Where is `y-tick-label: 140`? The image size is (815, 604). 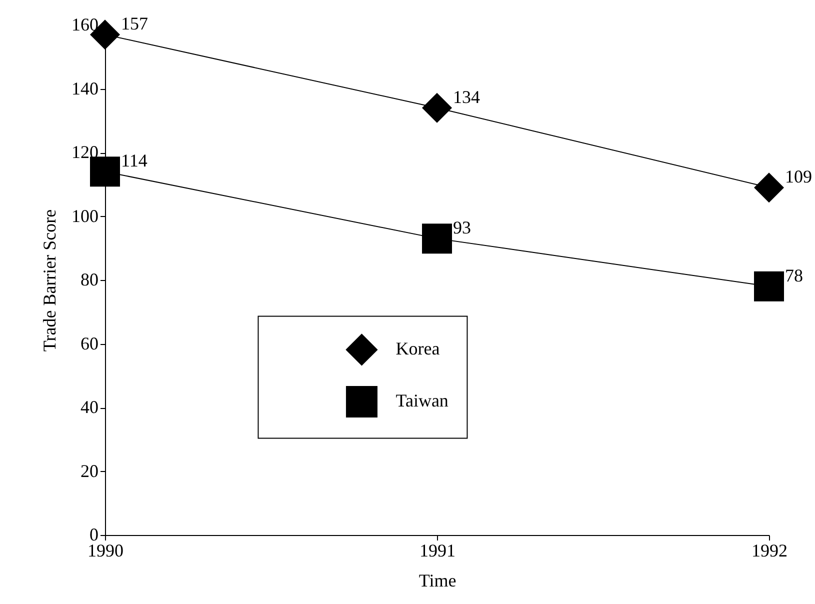
y-tick-label: 140 is located at coordinates (85, 88).